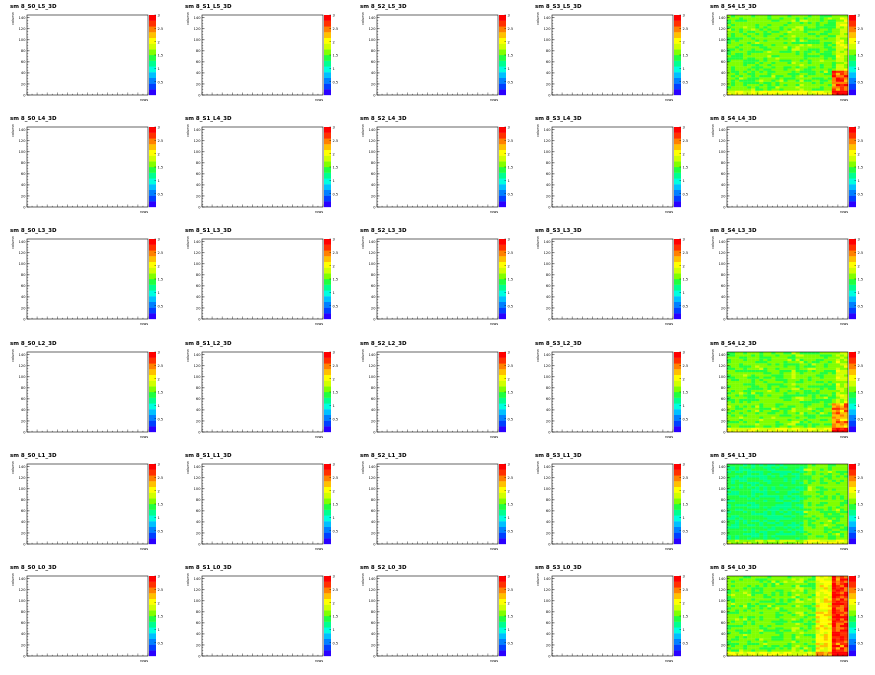 This screenshot has width=875, height=675. What do you see at coordinates (859, 406) in the screenshot?
I see `z-tick-label: 1` at bounding box center [859, 406].